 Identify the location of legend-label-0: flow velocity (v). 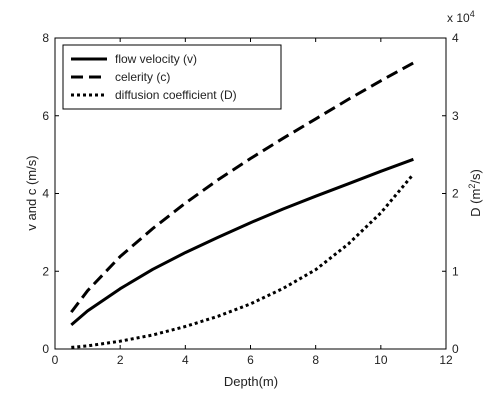
(156, 59).